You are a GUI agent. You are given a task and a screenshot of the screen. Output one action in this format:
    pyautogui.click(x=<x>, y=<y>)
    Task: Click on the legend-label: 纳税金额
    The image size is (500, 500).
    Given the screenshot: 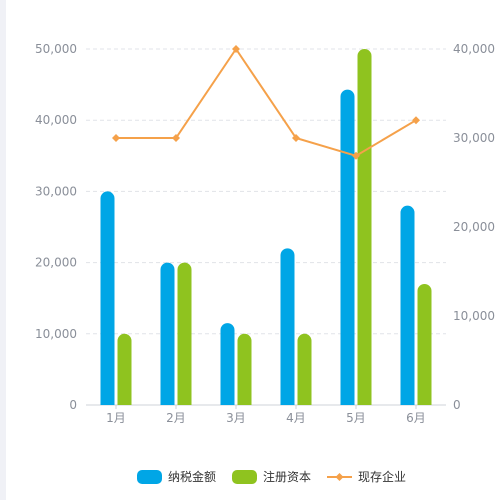 What is the action you would take?
    pyautogui.click(x=192, y=476)
    